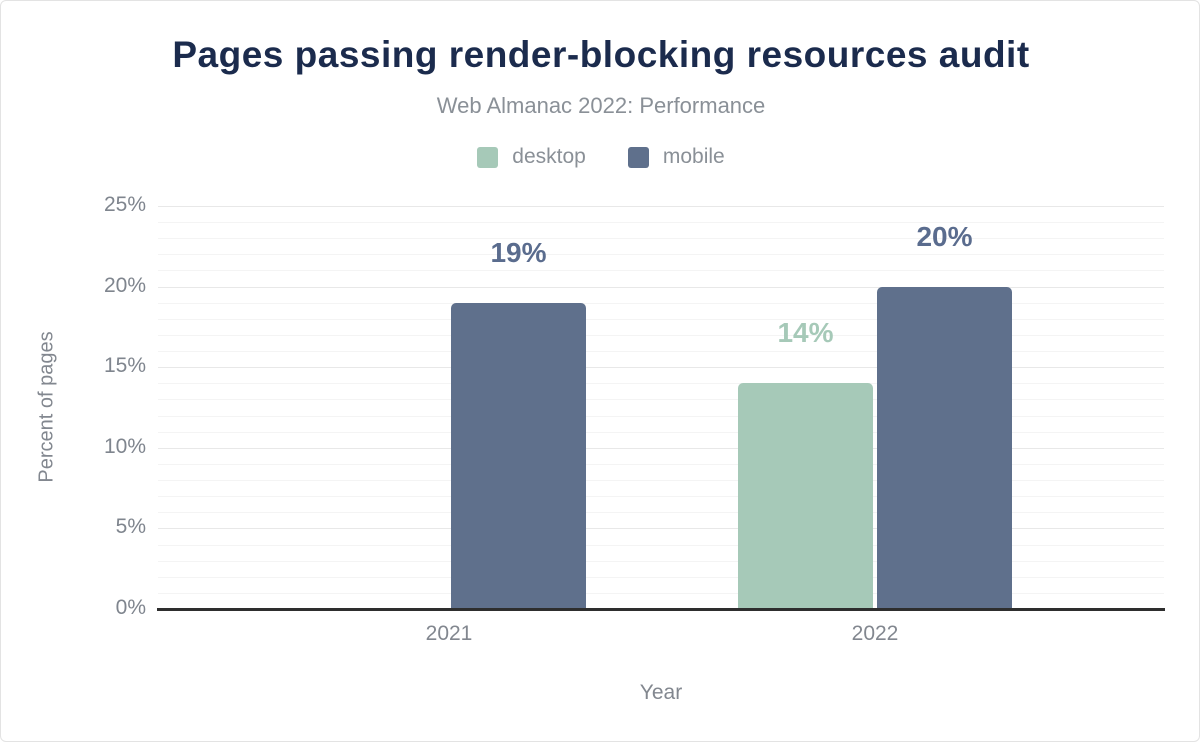 The width and height of the screenshot is (1200, 742). I want to click on chart-subtitle: Web Almanac 2022: Performance, so click(601, 105).